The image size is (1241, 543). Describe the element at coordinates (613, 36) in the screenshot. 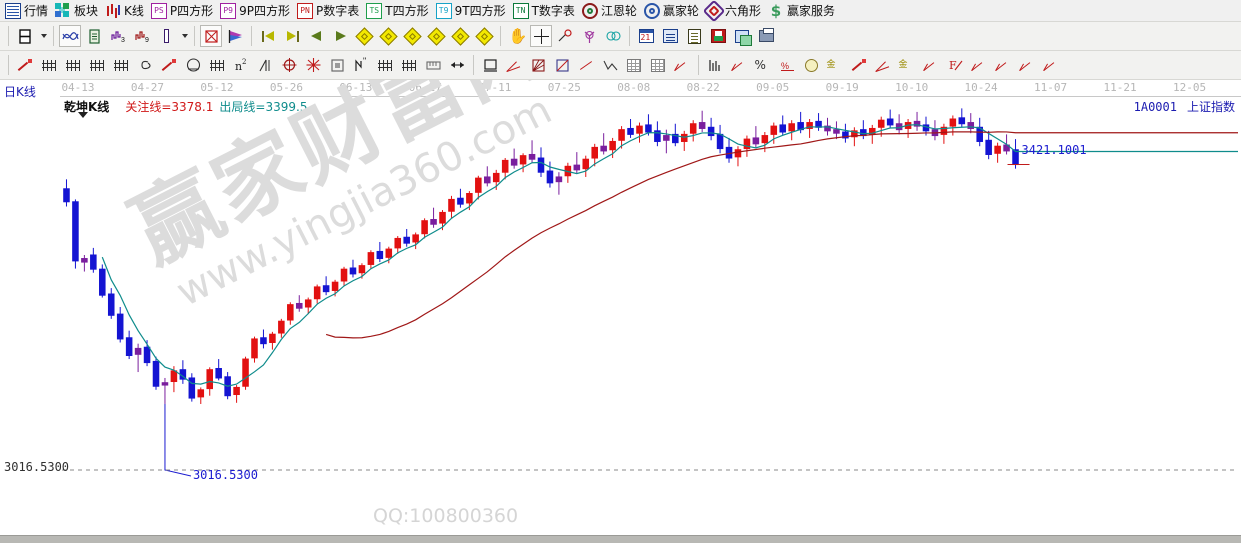

I see `brain-button` at that location.